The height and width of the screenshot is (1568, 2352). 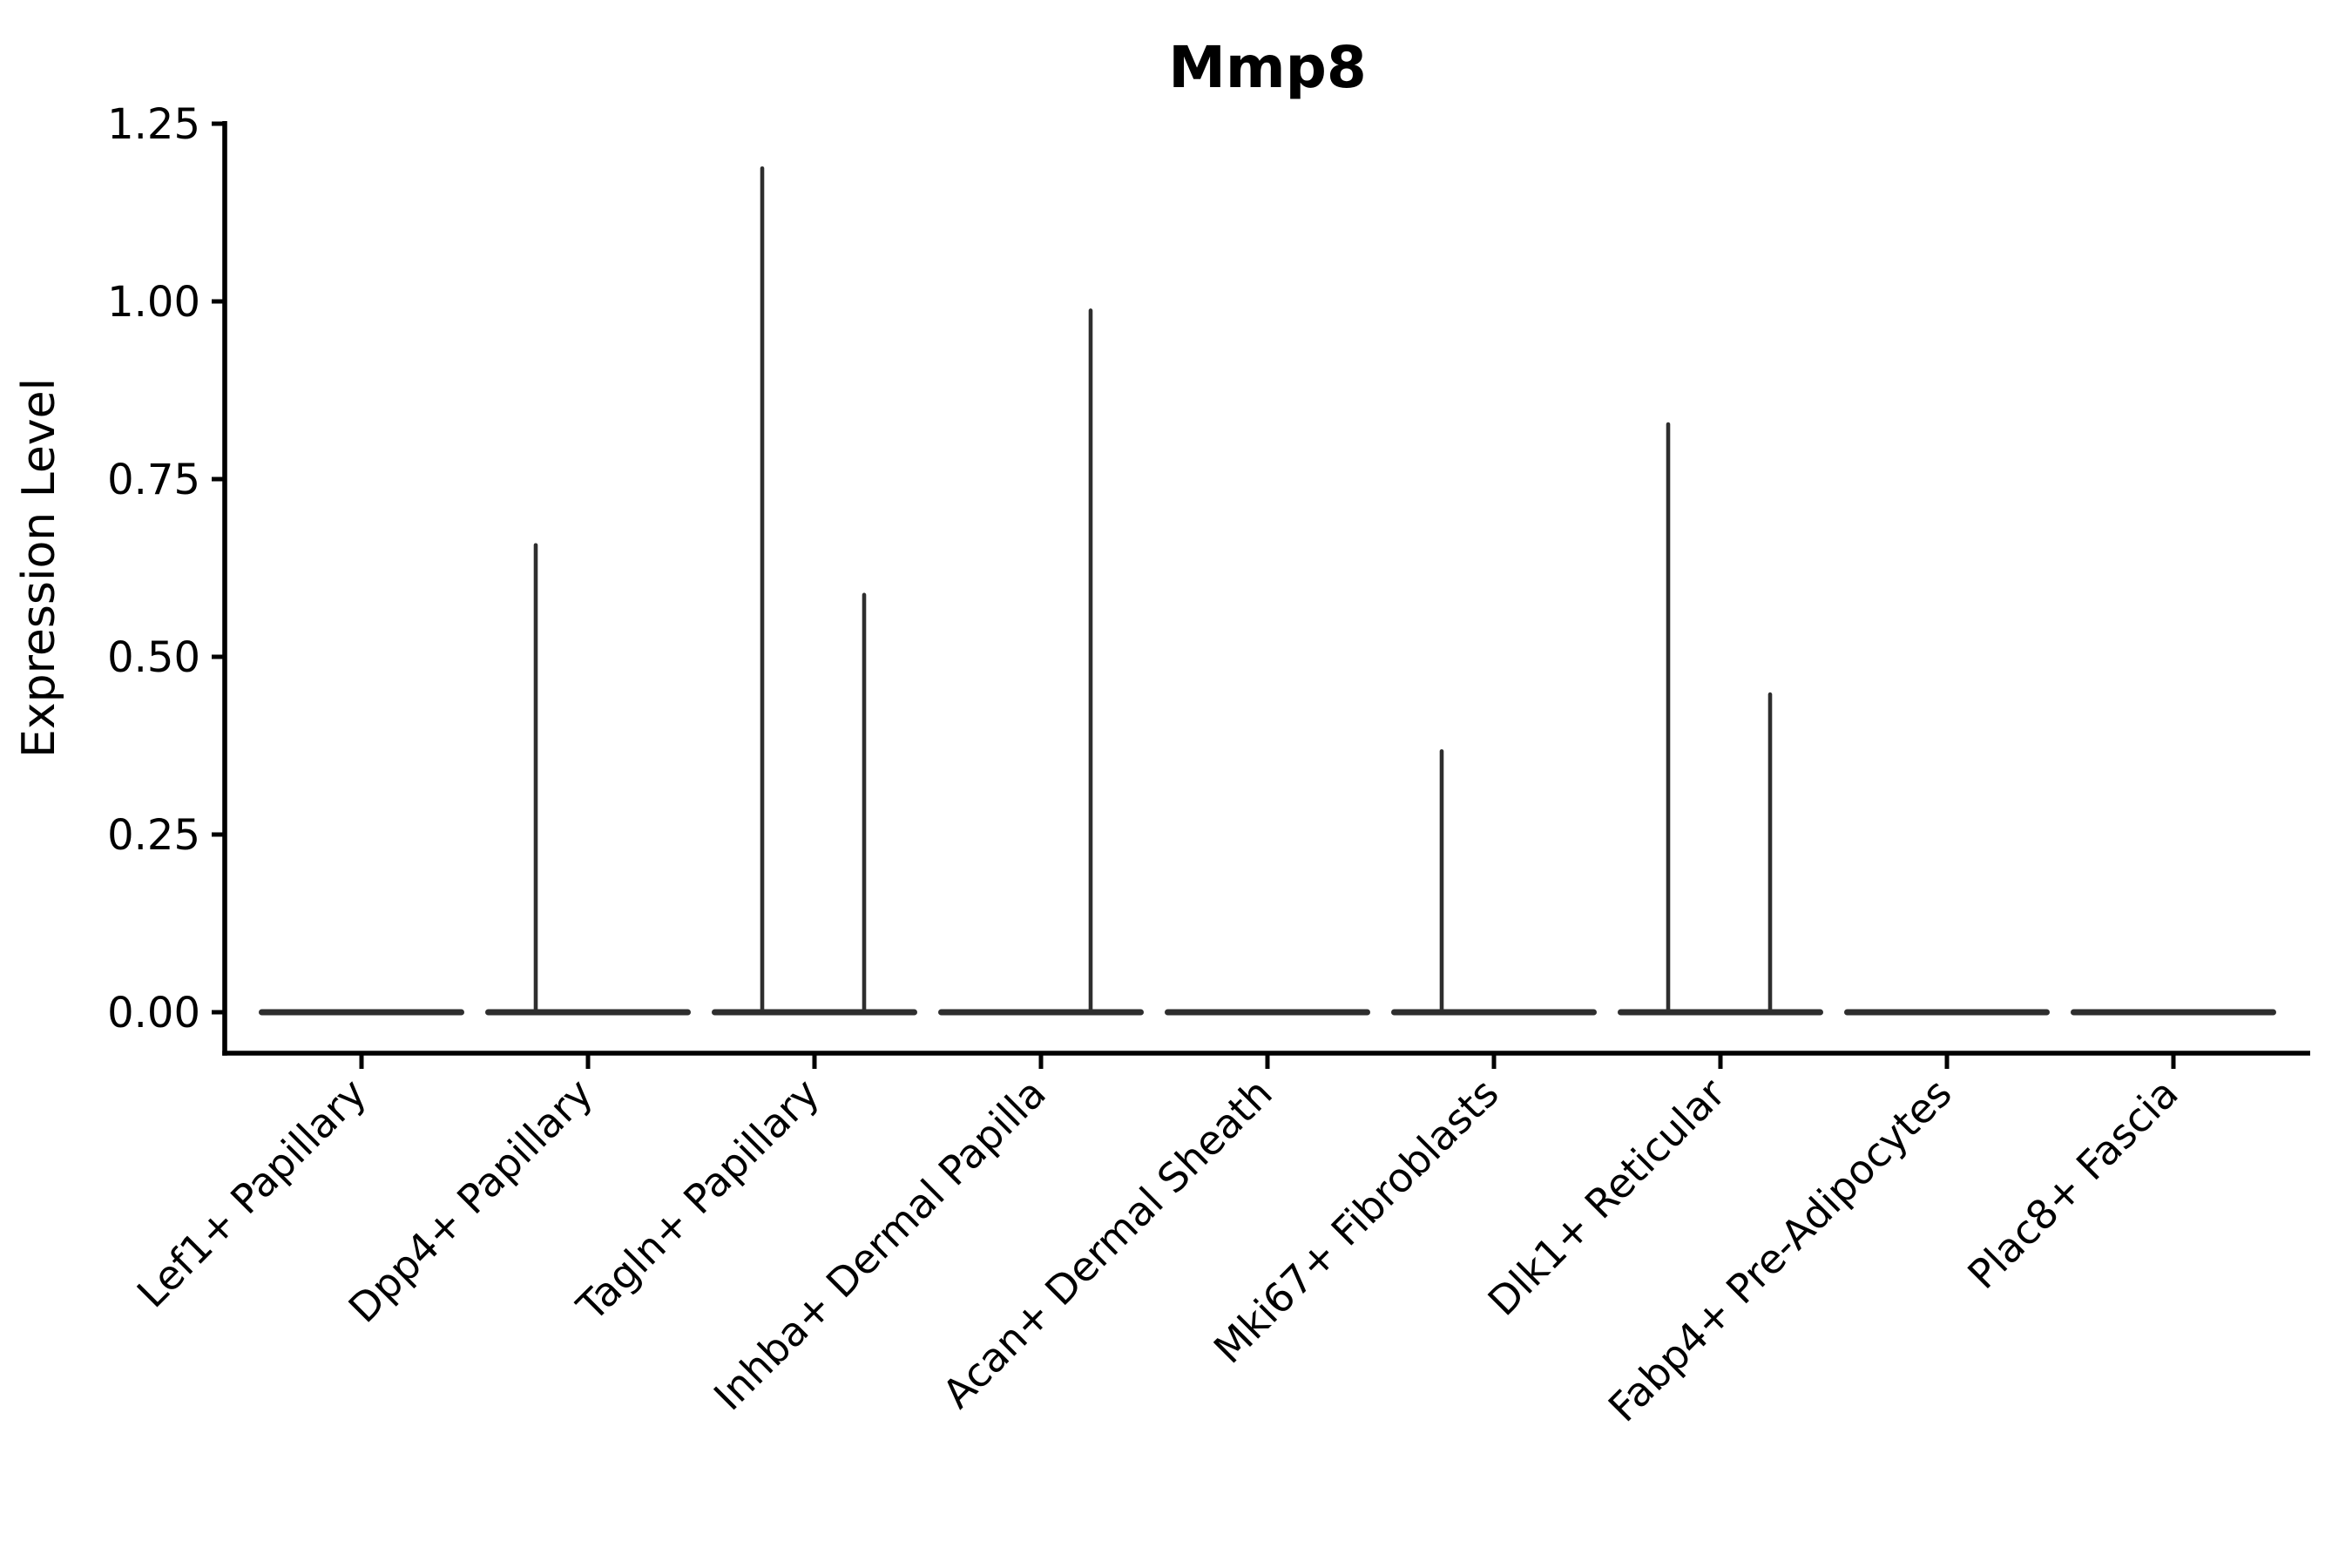 I want to click on x-axis-category-label: Dlk1+ Reticular, so click(x=1606, y=1197).